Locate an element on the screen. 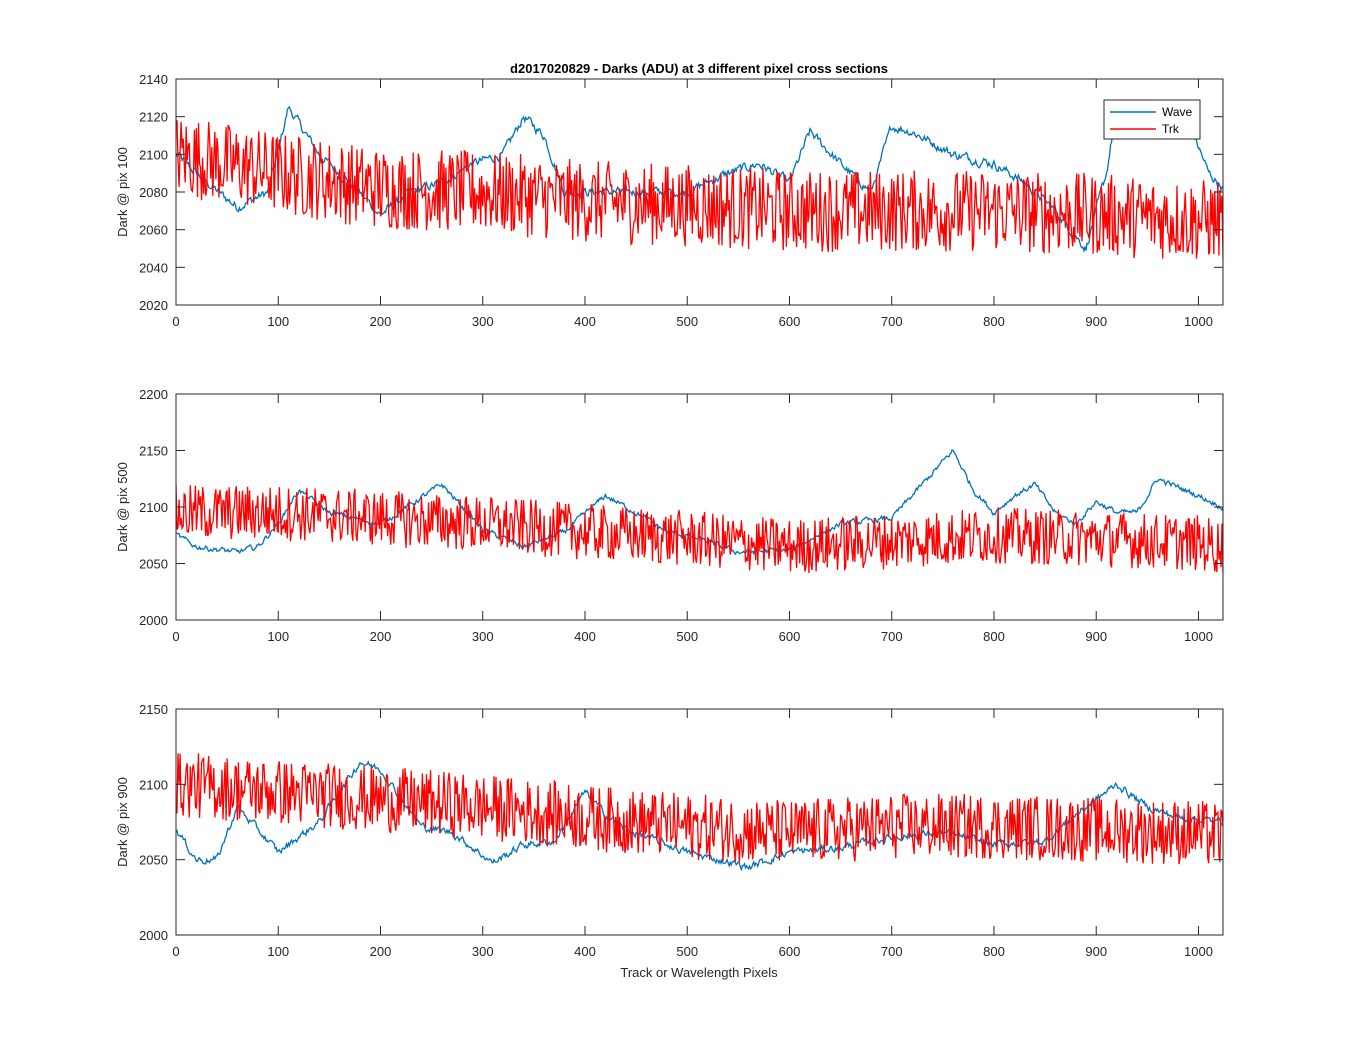 The height and width of the screenshot is (1050, 1350). y-tick-label: 2200 is located at coordinates (153, 394).